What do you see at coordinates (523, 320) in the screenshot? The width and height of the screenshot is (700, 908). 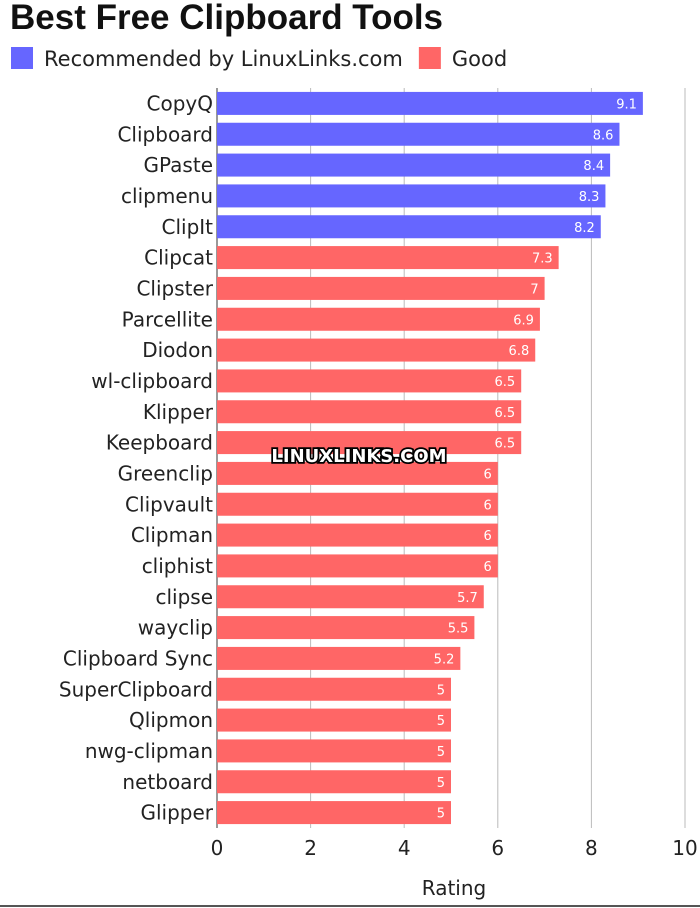 I see `value-label-7: 6.9` at bounding box center [523, 320].